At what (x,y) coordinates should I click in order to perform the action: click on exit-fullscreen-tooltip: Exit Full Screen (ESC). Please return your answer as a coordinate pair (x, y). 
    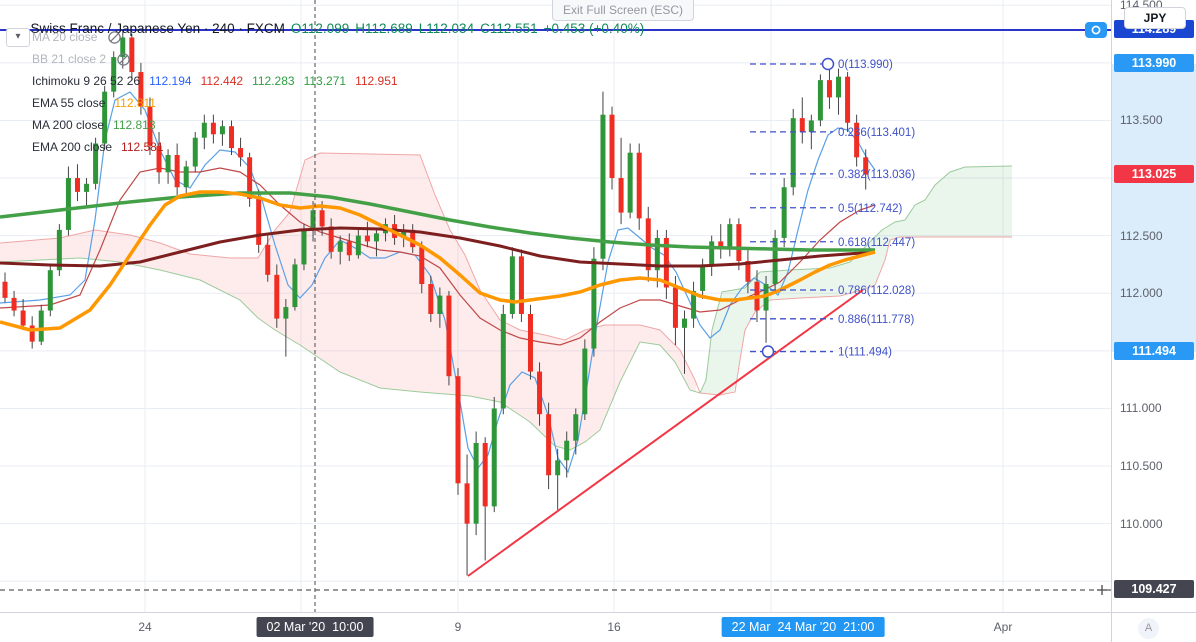
    Looking at the image, I should click on (623, 10).